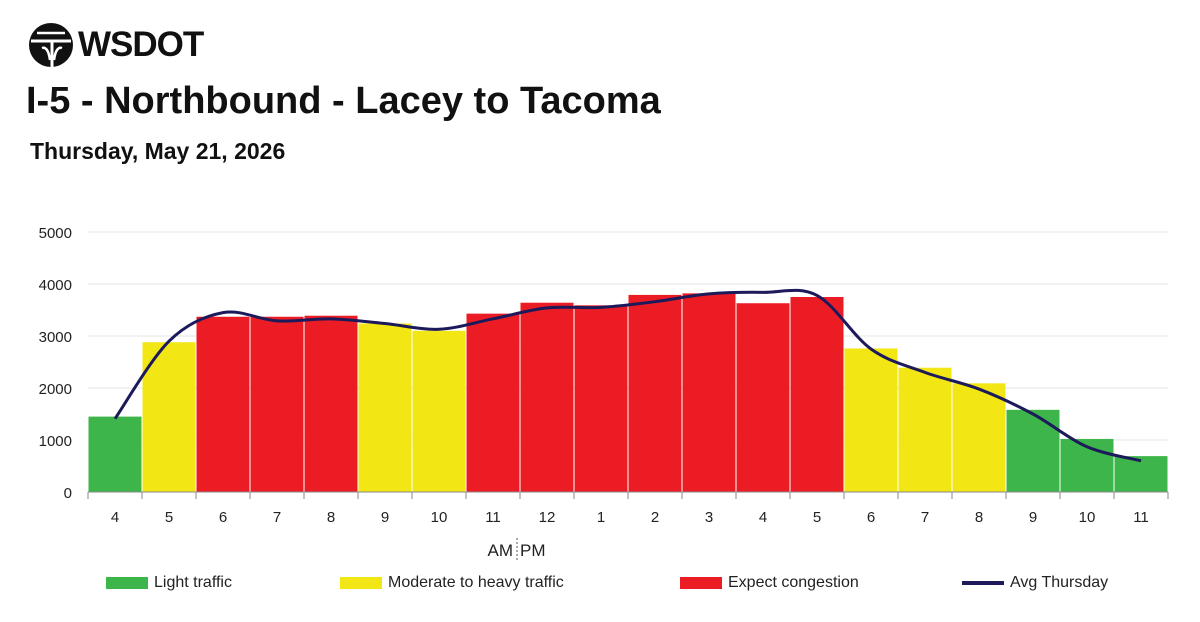  I want to click on legend-moderate-label: Moderate to heavy traffic, so click(476, 582).